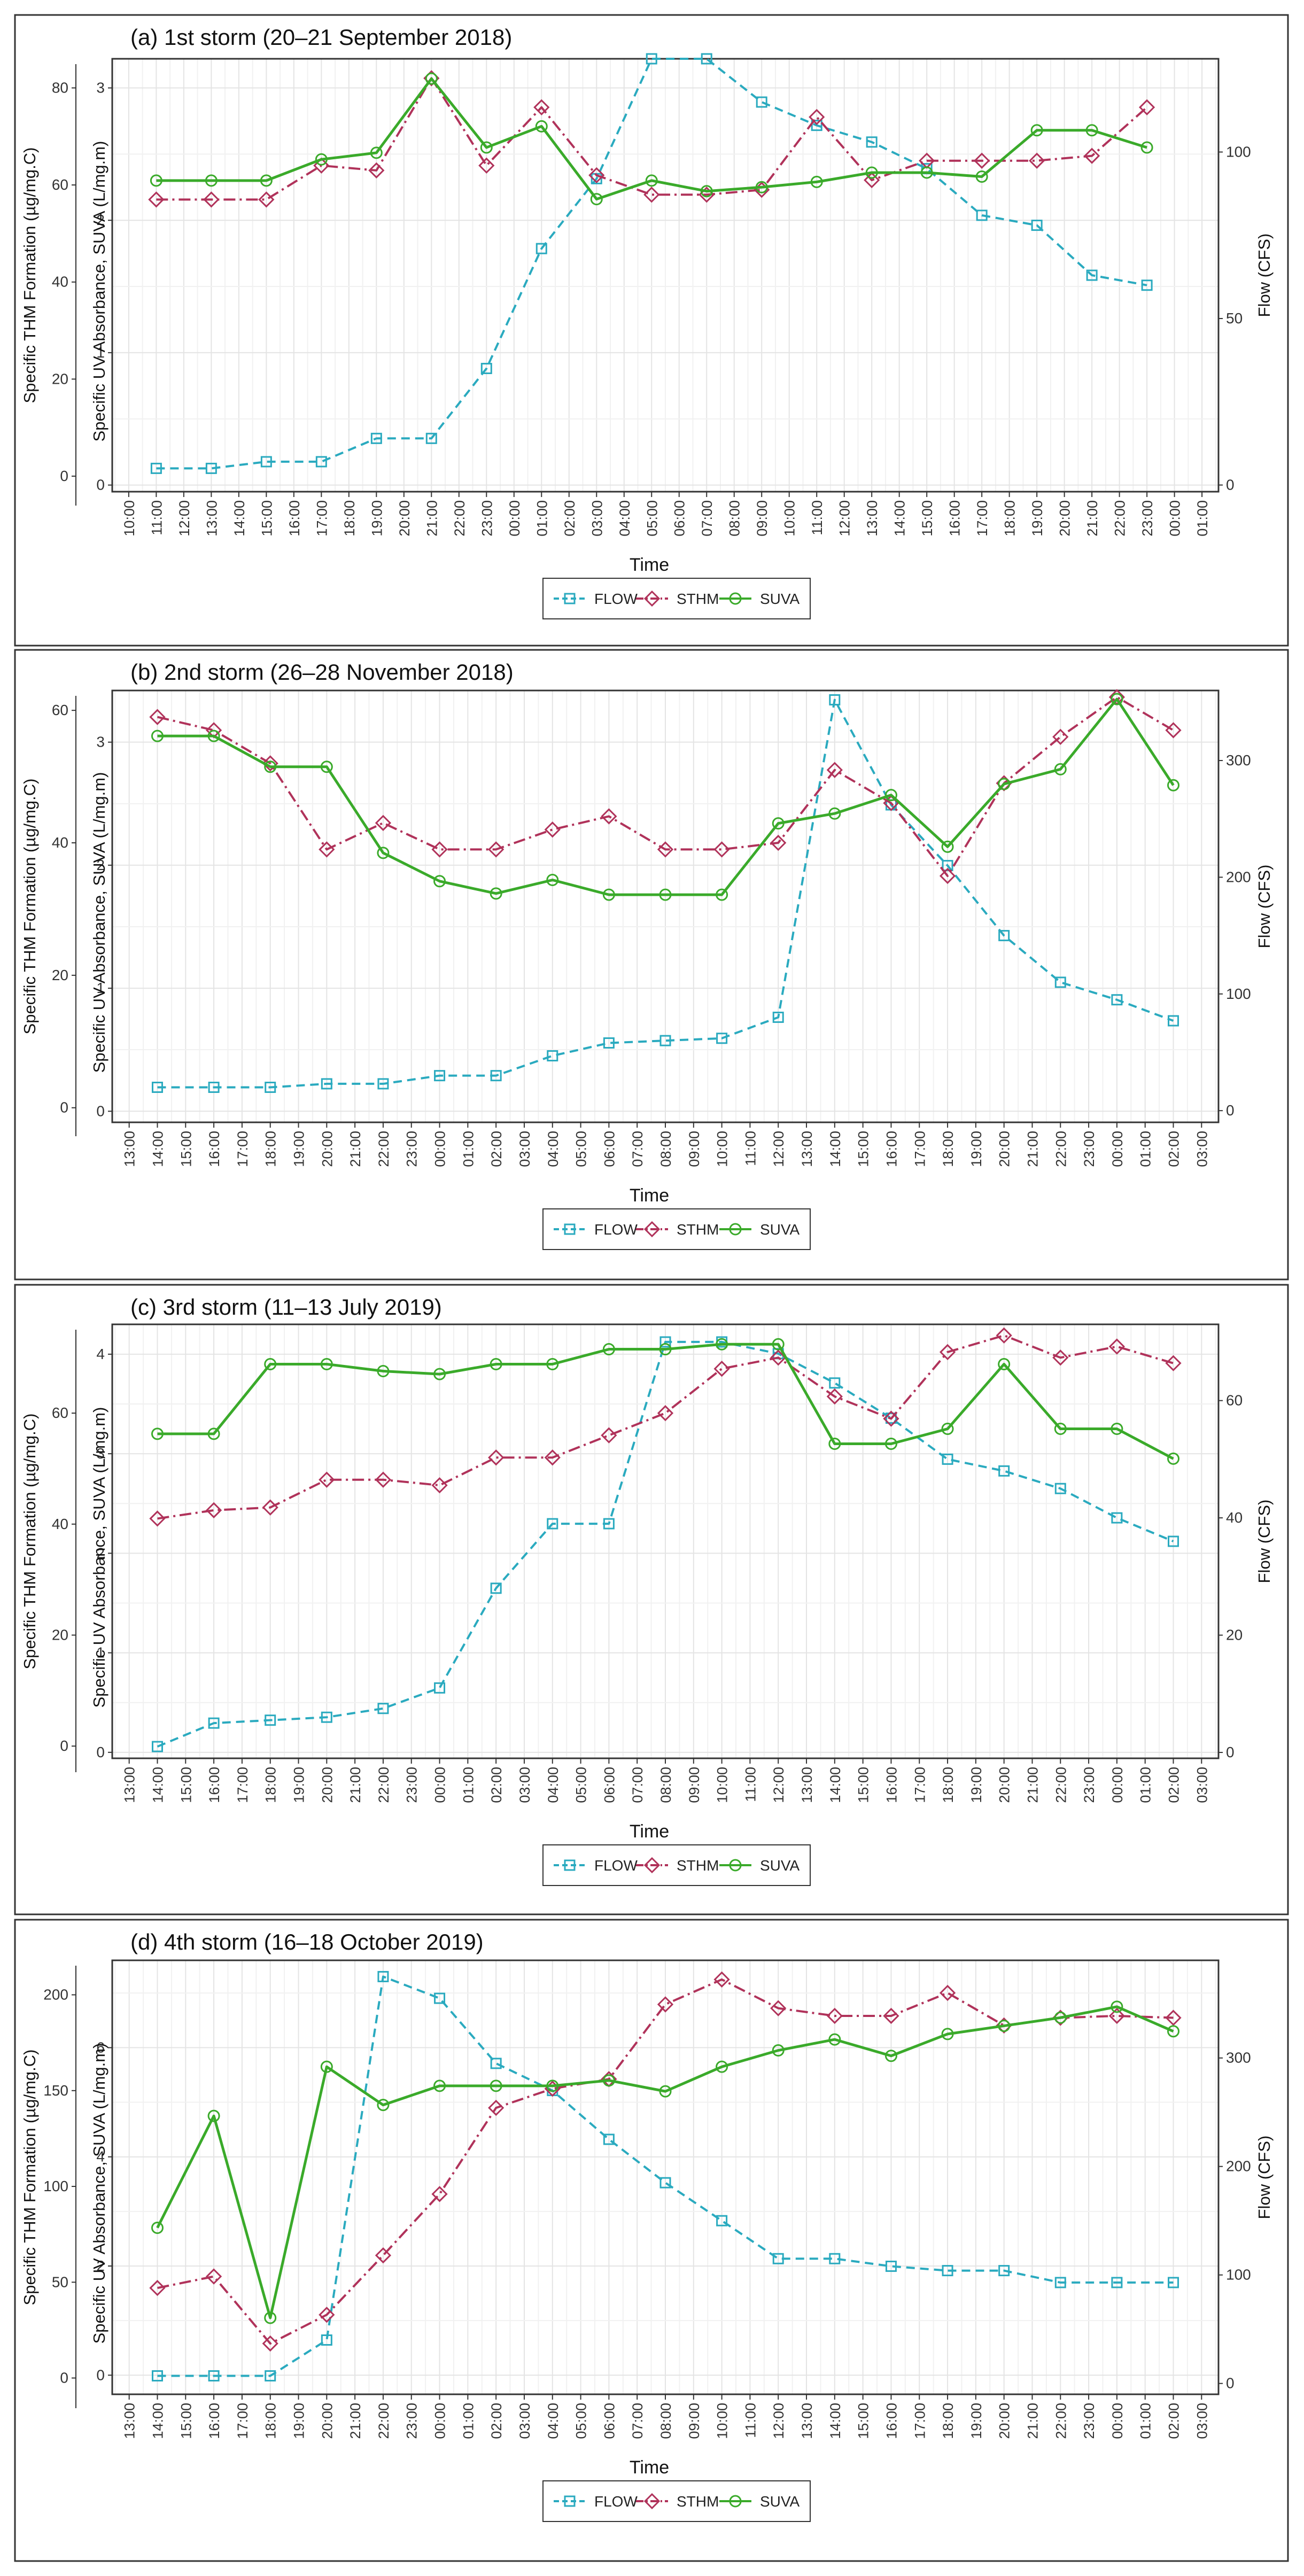  Describe the element at coordinates (100, 1652) in the screenshot. I see `y-tick-label: 1` at that location.